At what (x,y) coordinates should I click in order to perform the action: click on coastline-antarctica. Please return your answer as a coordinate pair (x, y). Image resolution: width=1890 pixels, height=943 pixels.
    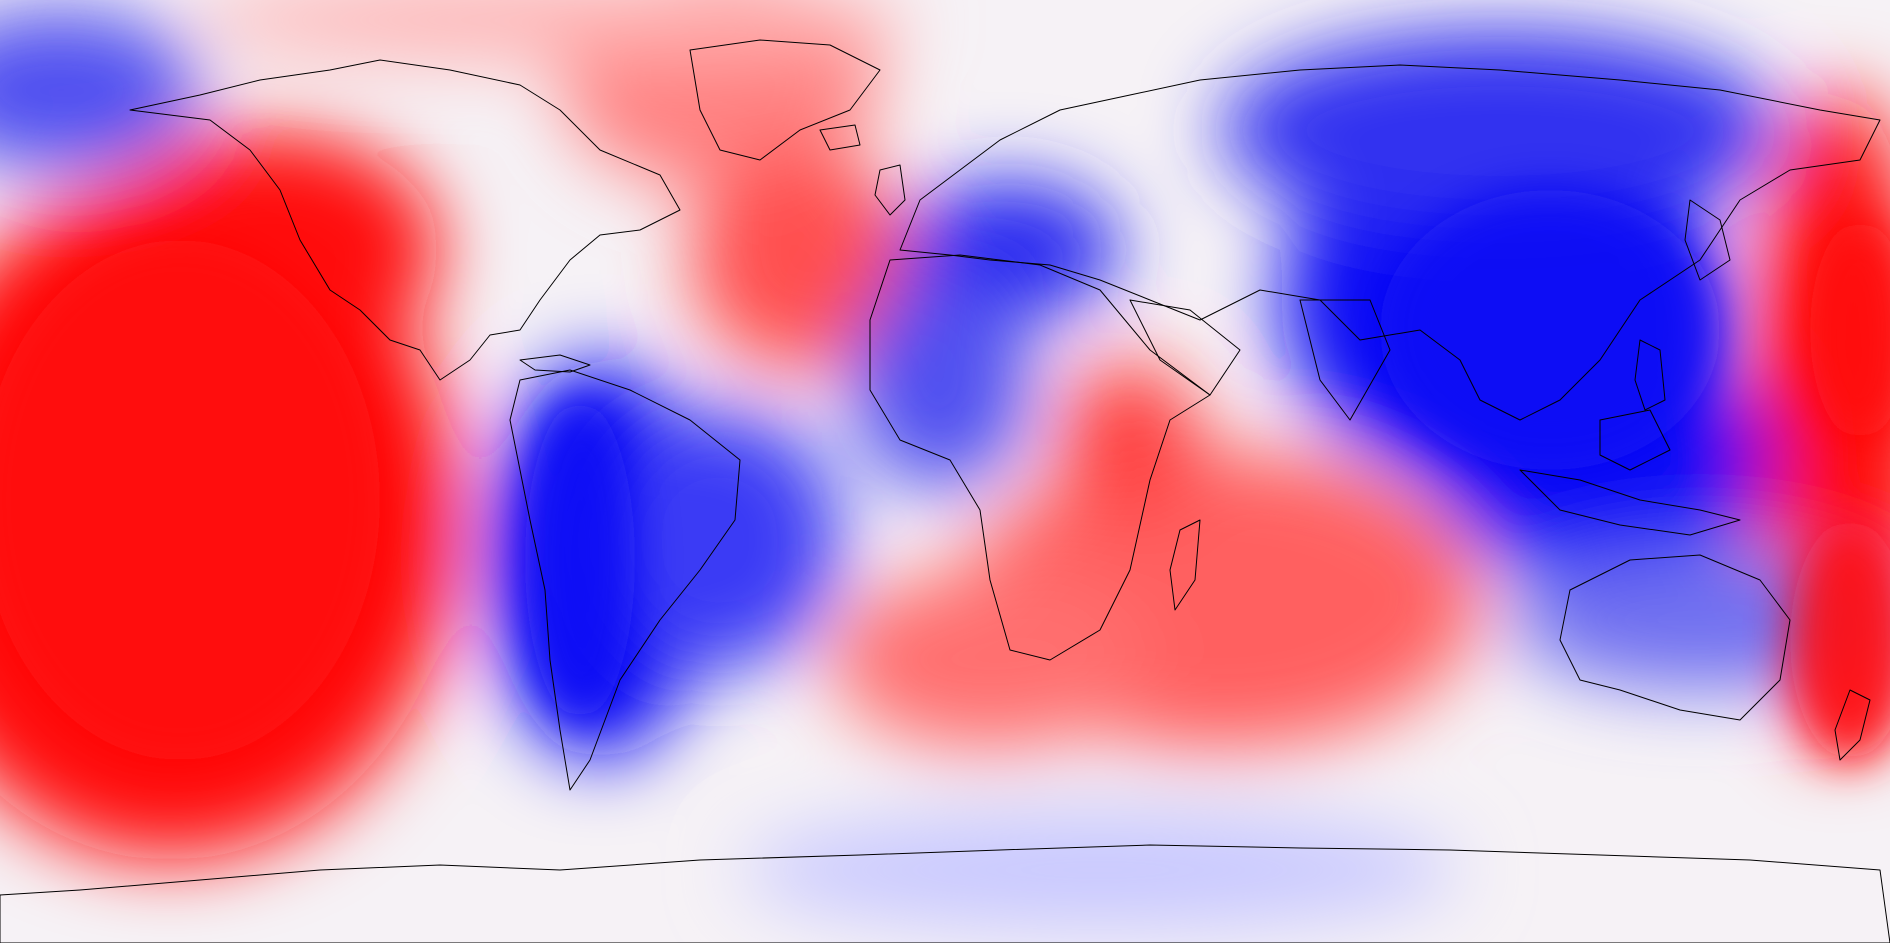
    Looking at the image, I should click on (945, 893).